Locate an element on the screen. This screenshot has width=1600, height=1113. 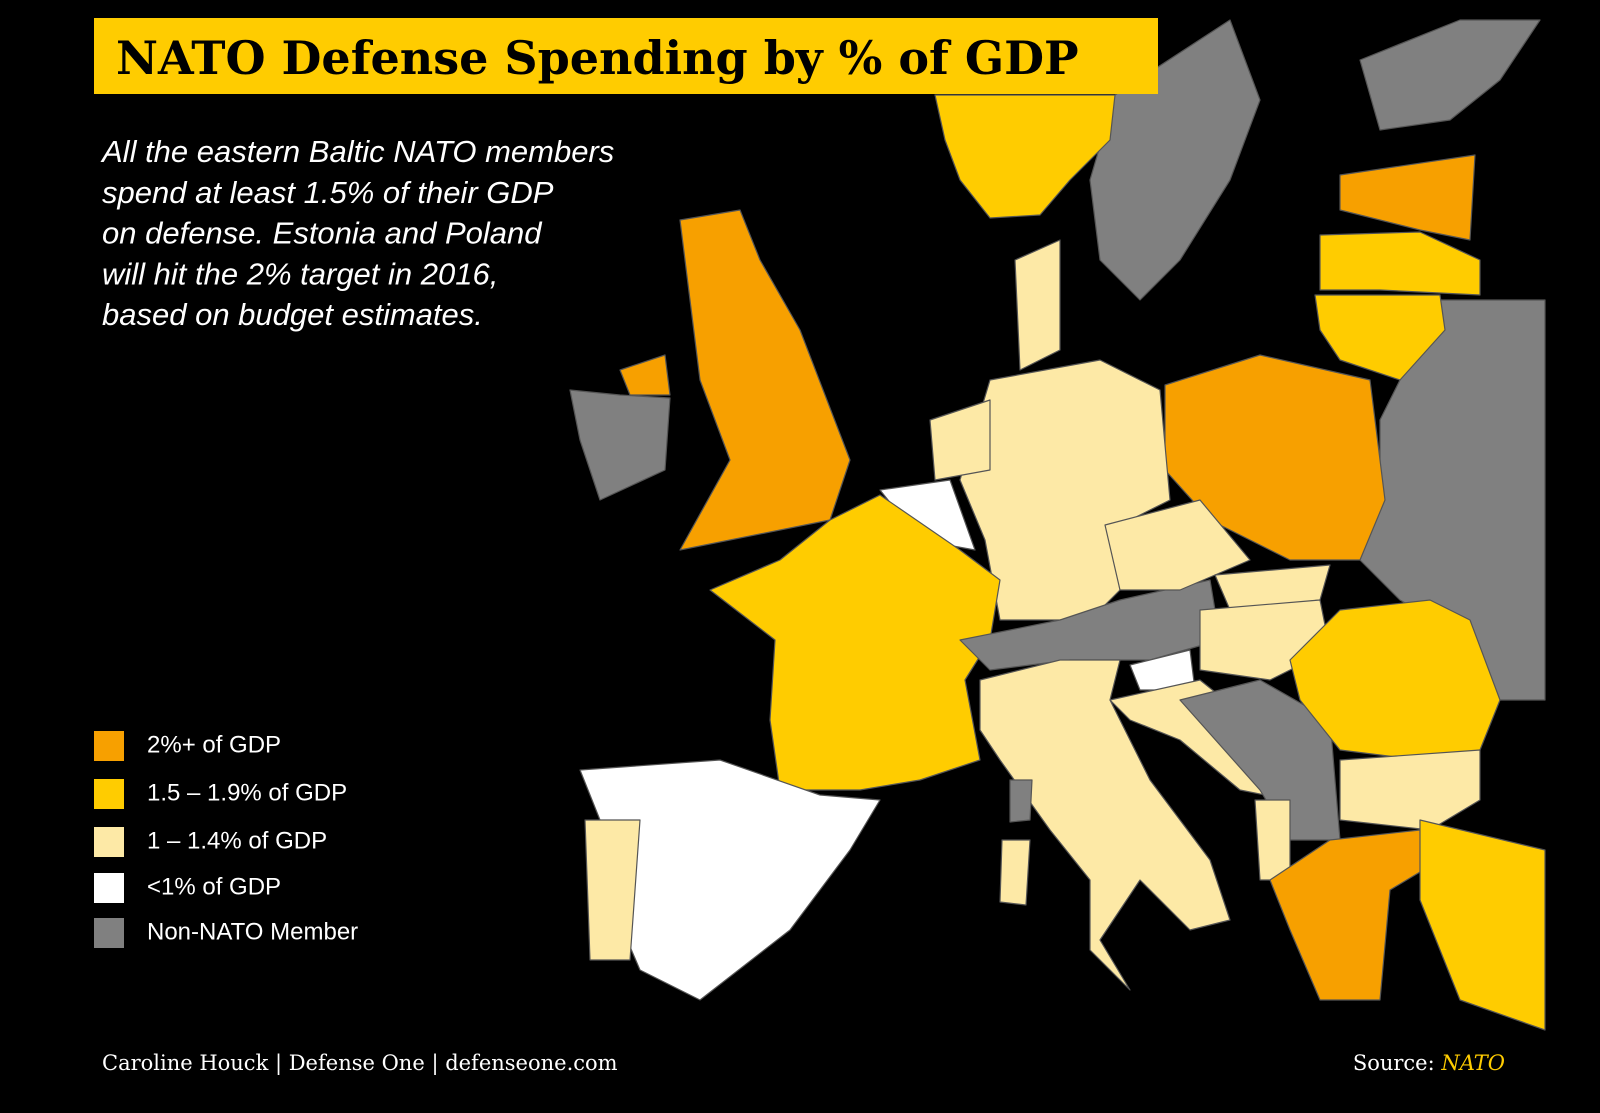
summary-line: based on budget estimates. is located at coordinates (292, 314).